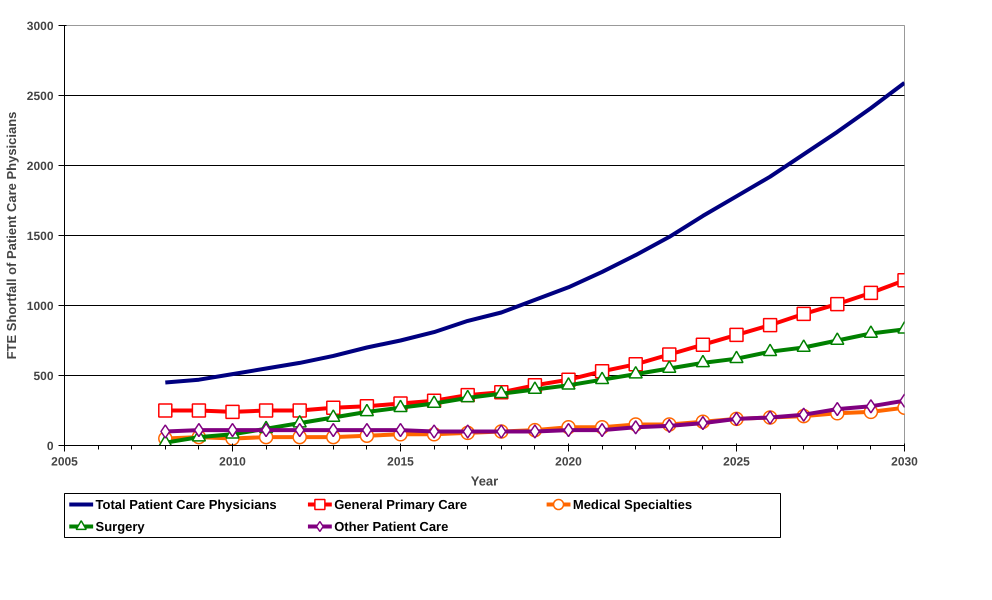 This screenshot has height=600, width=992. I want to click on x-tick-label: 2005, so click(64, 461).